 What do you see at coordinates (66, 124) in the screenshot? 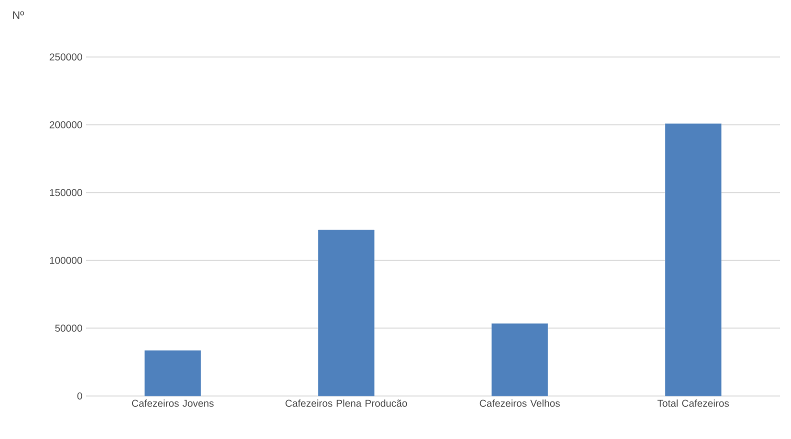
I see `y-tick-label: 200000` at bounding box center [66, 124].